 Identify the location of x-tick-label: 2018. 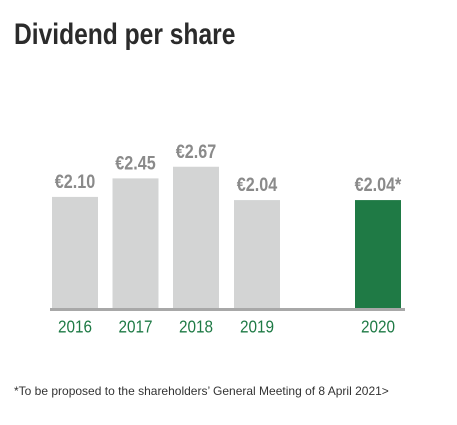
(196, 327).